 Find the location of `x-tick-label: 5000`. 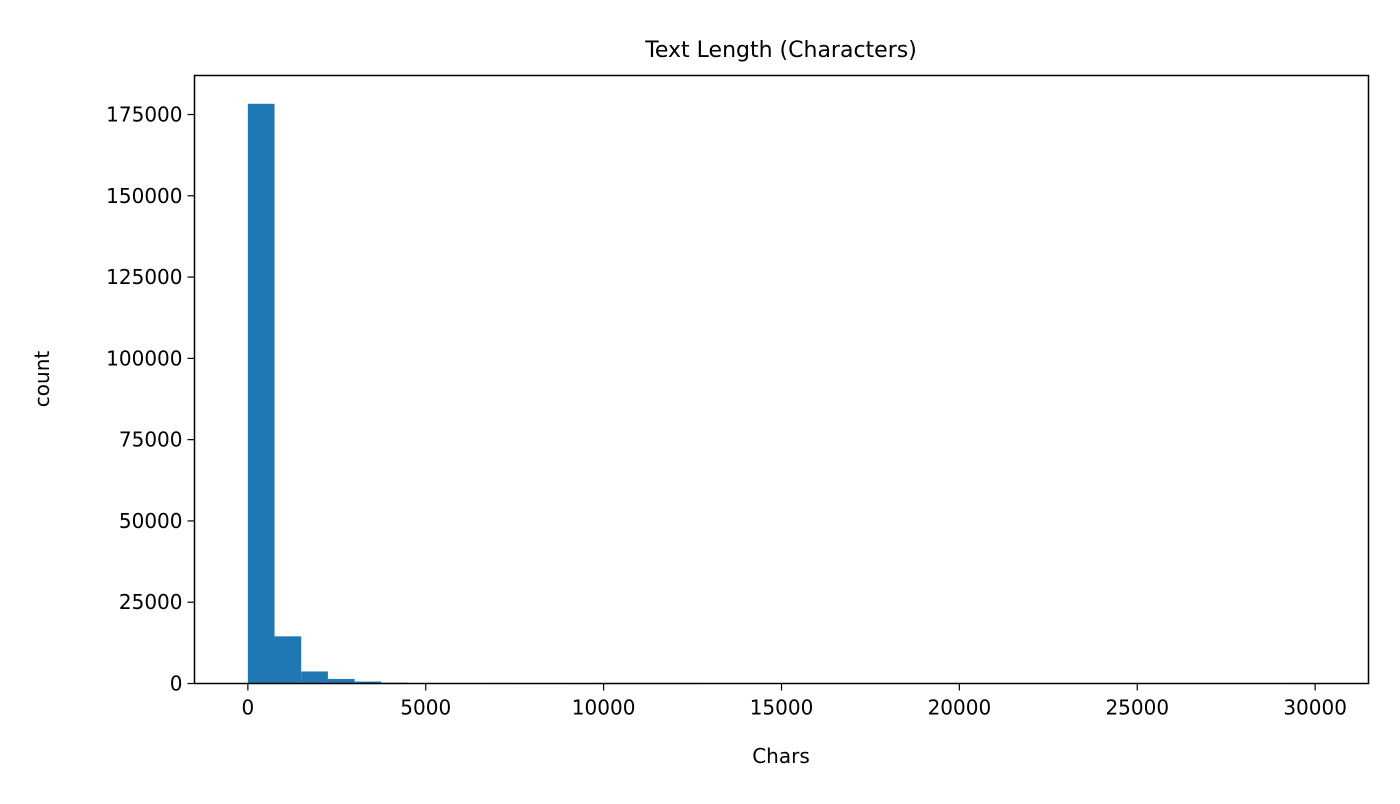

x-tick-label: 5000 is located at coordinates (425, 708).